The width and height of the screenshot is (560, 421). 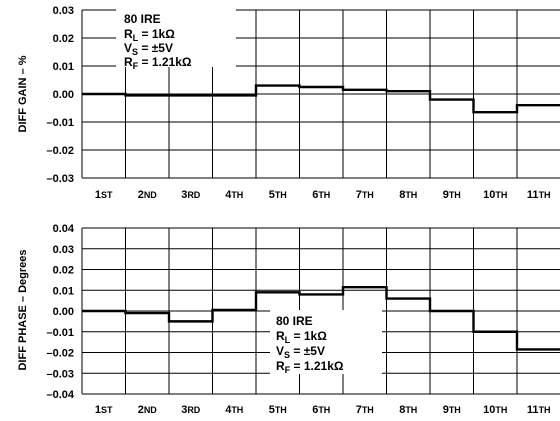 I want to click on y-tick-label: 0.04, so click(x=64, y=229).